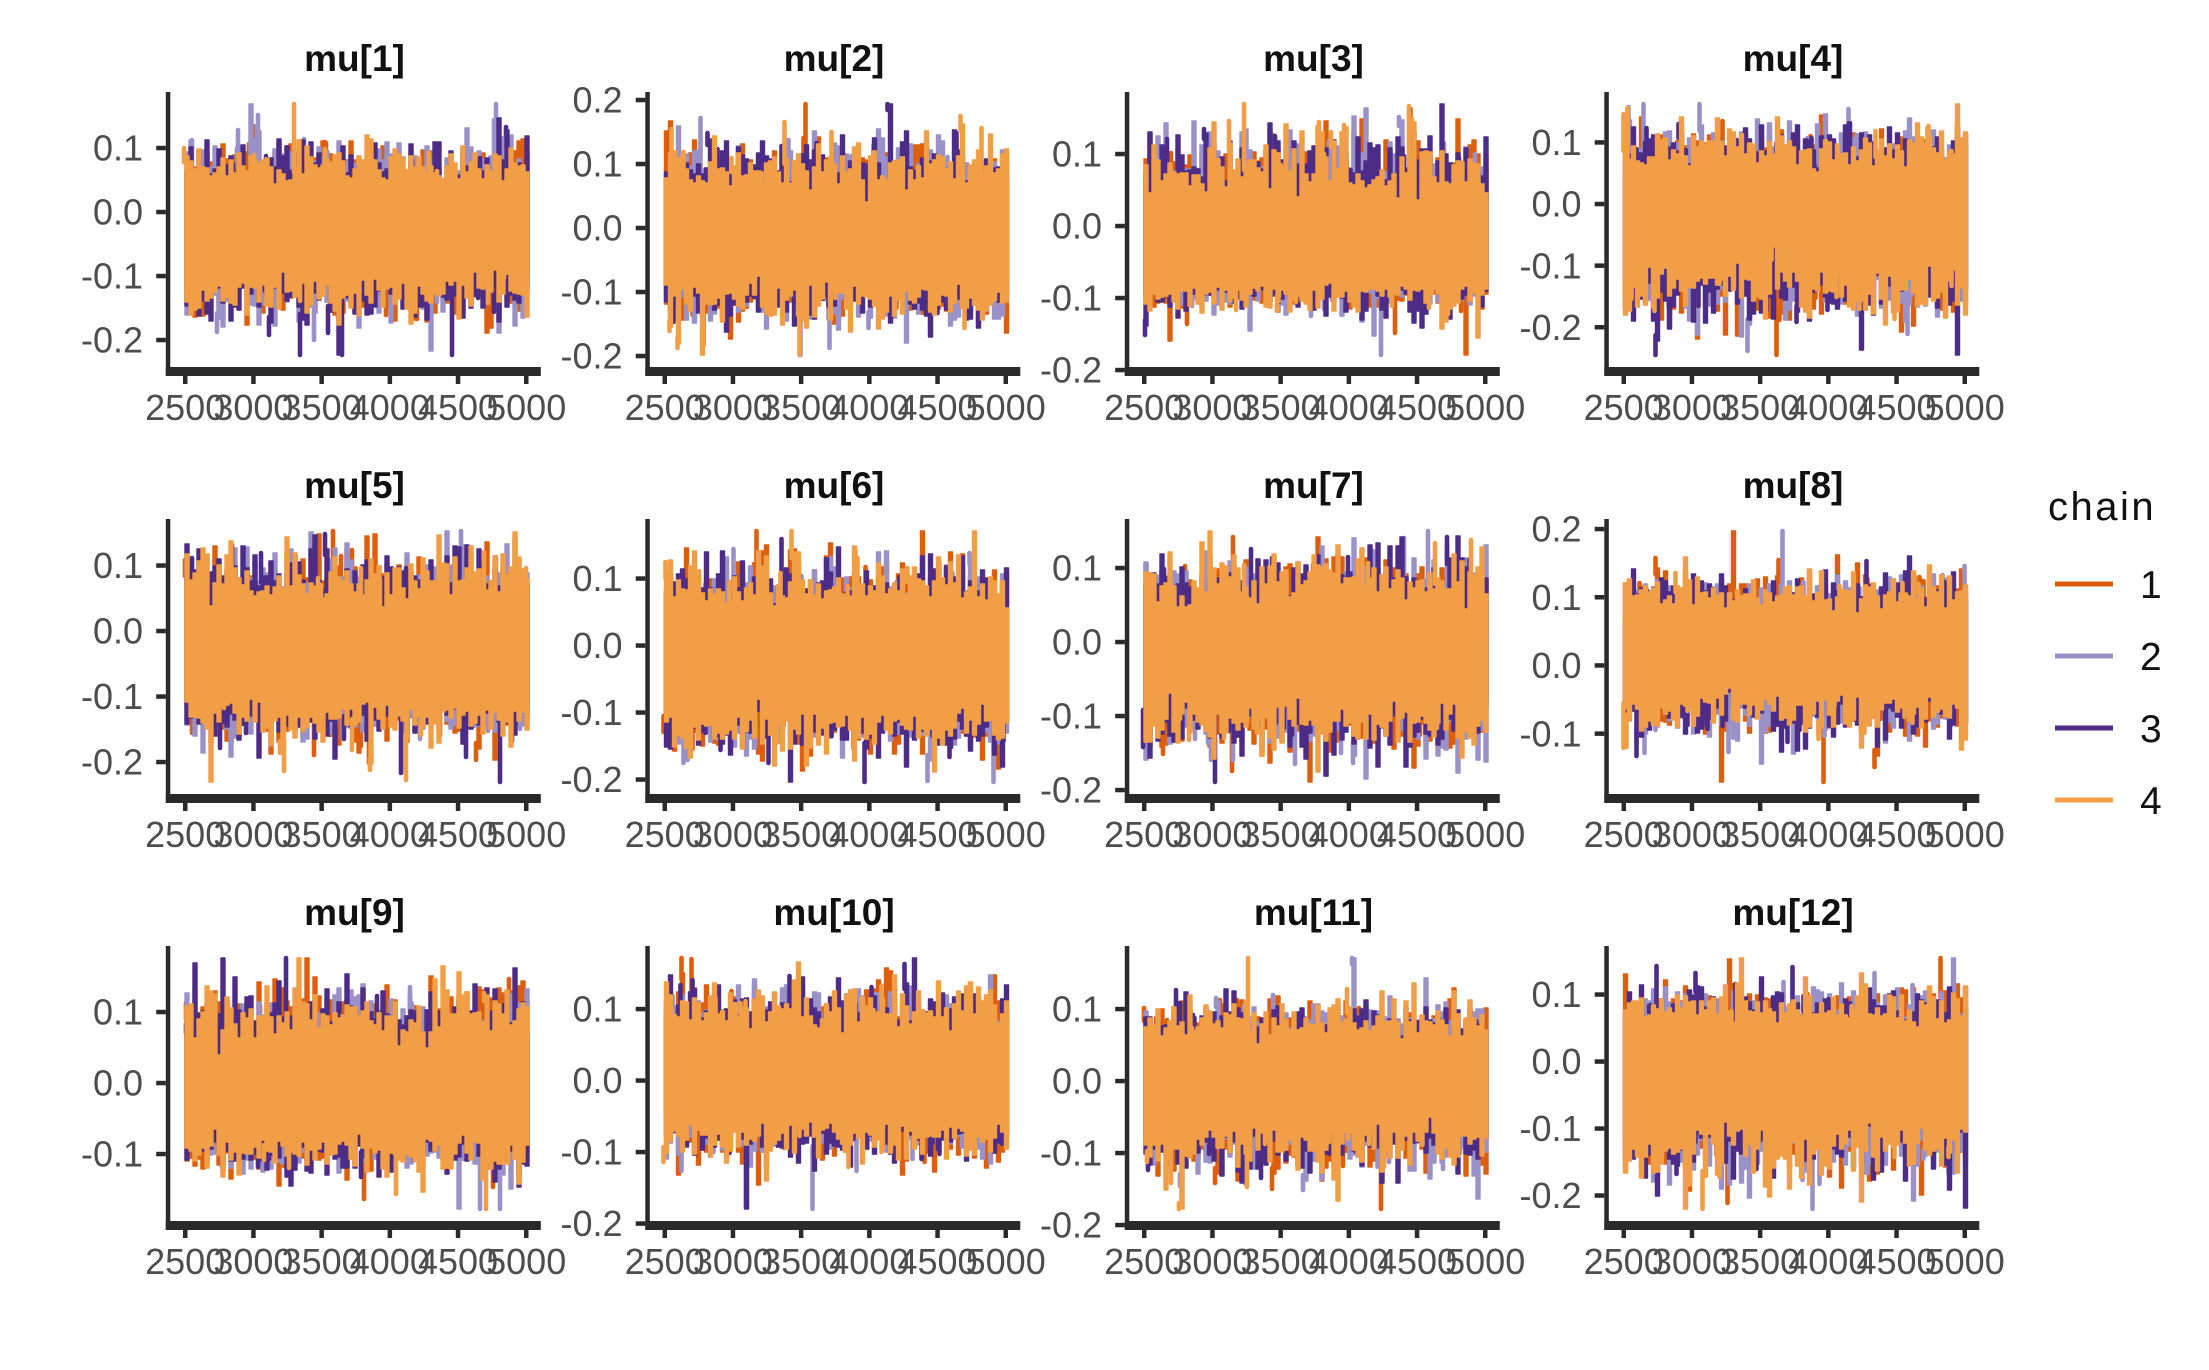 The height and width of the screenshot is (1370, 2209). What do you see at coordinates (2151, 585) in the screenshot?
I see `svg-text: 1` at bounding box center [2151, 585].